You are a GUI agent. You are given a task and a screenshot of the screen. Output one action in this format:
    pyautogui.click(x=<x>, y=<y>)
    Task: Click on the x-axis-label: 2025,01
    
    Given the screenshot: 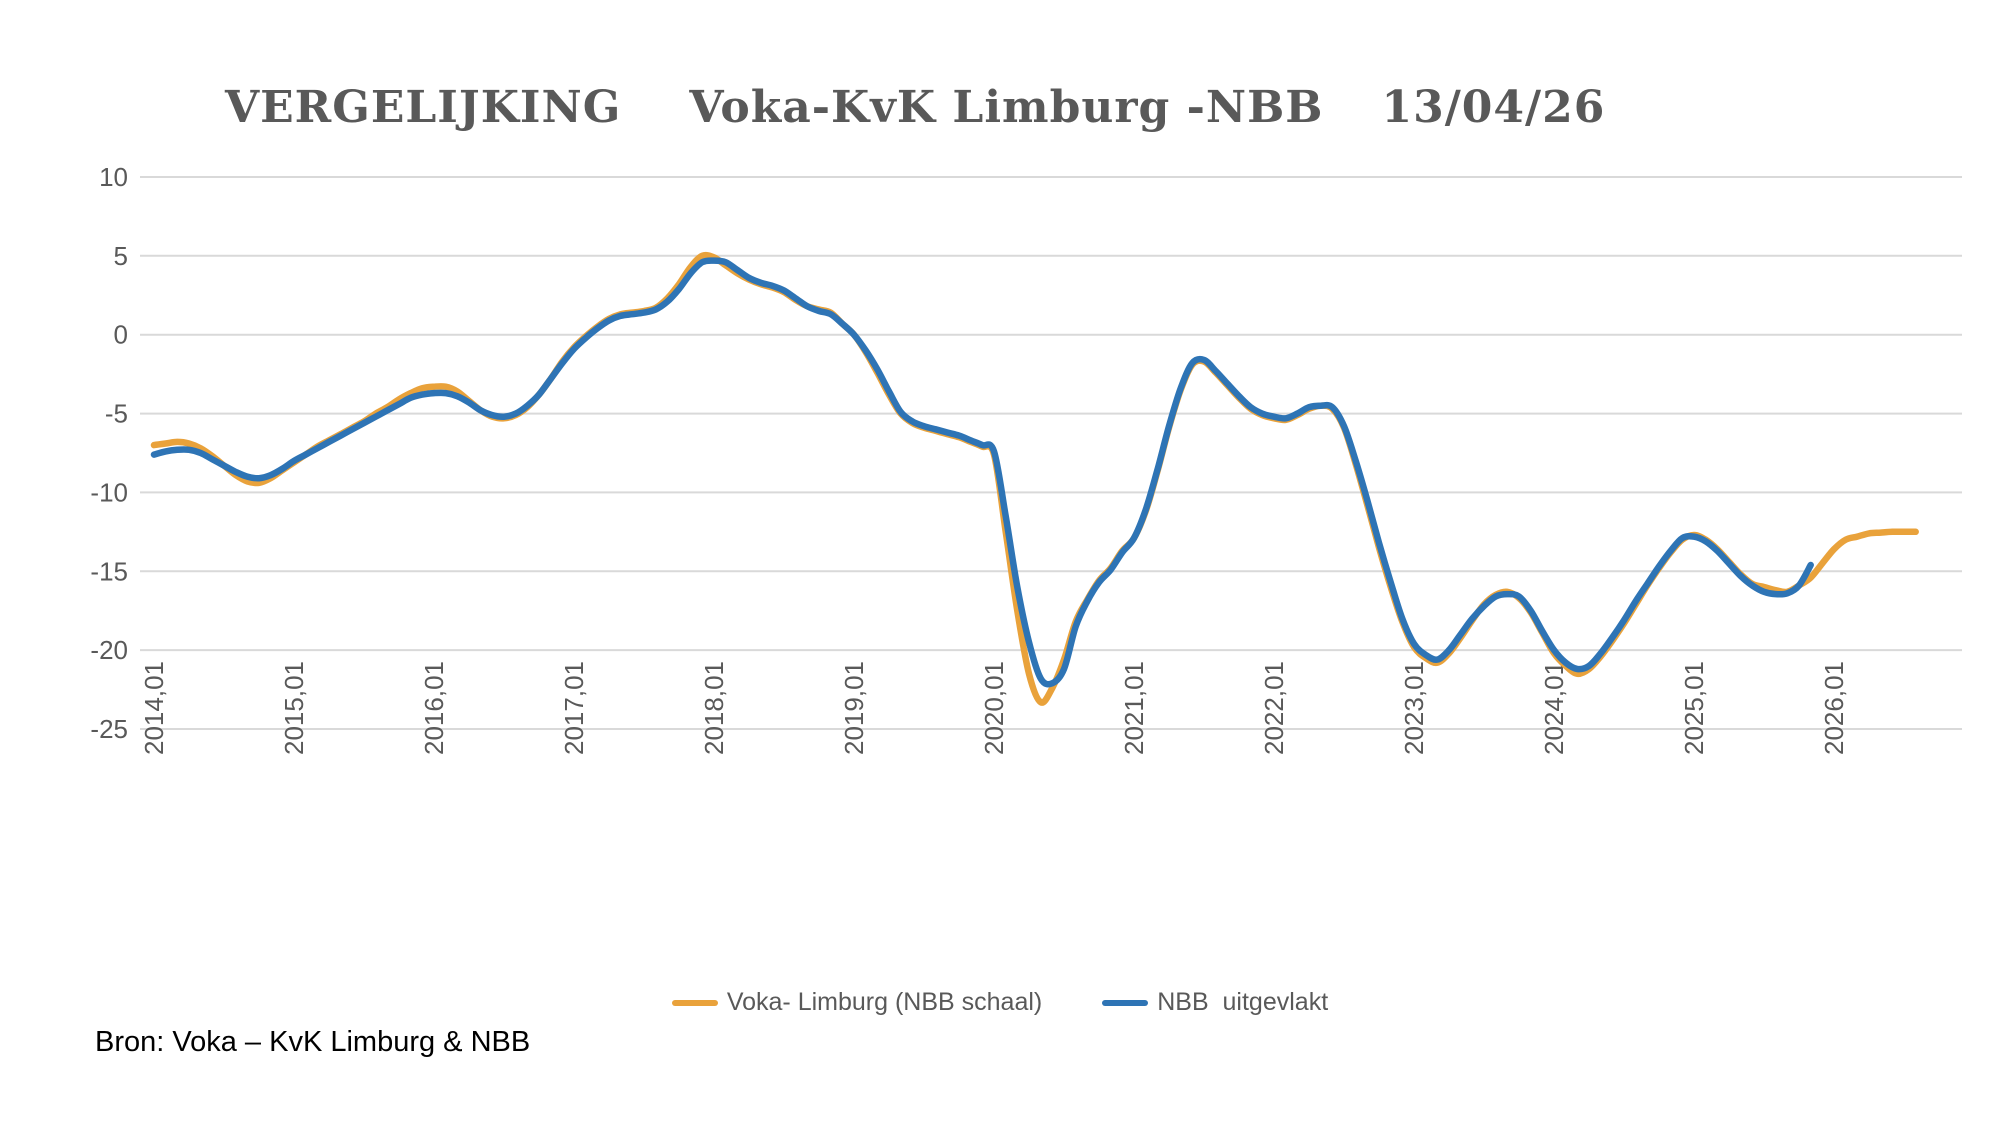 What is the action you would take?
    pyautogui.click(x=1694, y=708)
    